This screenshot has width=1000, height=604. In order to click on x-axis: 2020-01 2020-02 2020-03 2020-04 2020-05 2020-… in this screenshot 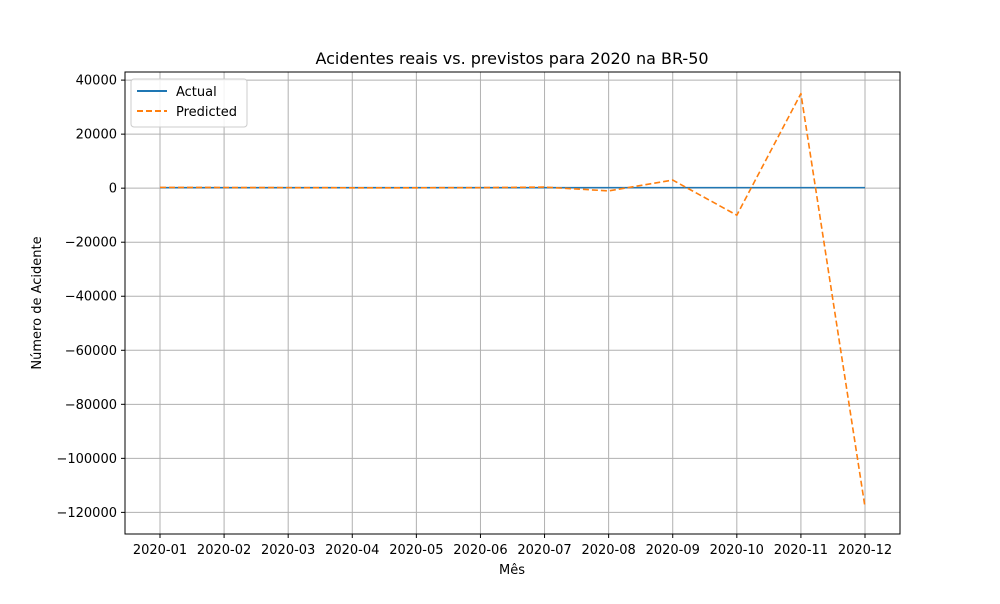, I will do `click(512, 546)`.